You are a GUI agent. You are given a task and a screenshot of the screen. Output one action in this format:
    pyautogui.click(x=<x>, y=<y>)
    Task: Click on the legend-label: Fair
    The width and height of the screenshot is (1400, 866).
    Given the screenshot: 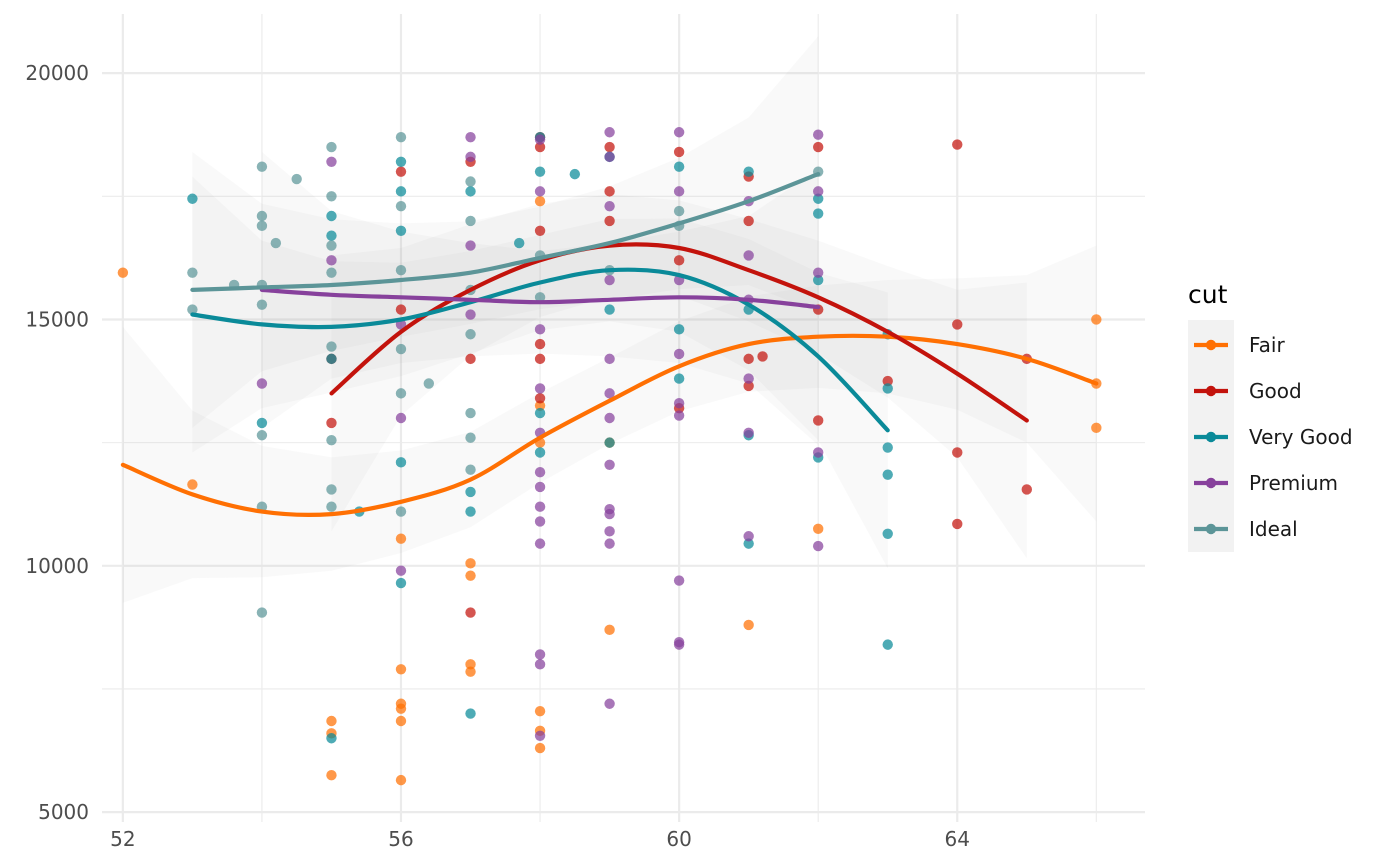 What is the action you would take?
    pyautogui.click(x=1267, y=345)
    